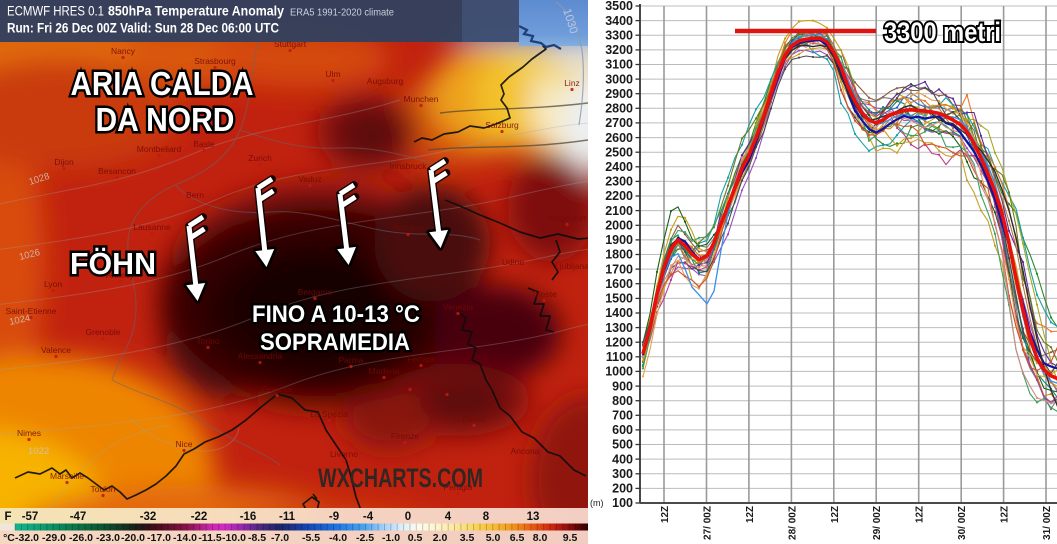 This screenshot has width=1057, height=544. Describe the element at coordinates (204, 144) in the screenshot. I see `svg-text: Basle` at that location.